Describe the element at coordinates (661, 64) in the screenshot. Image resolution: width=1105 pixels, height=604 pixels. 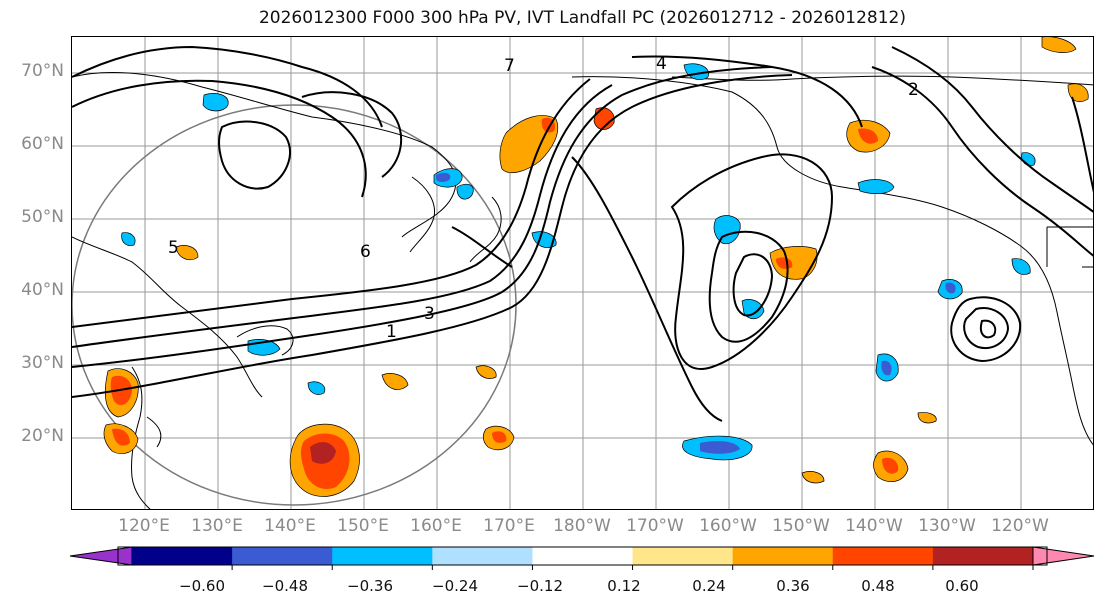
I see `contour-label-4: 4` at that location.